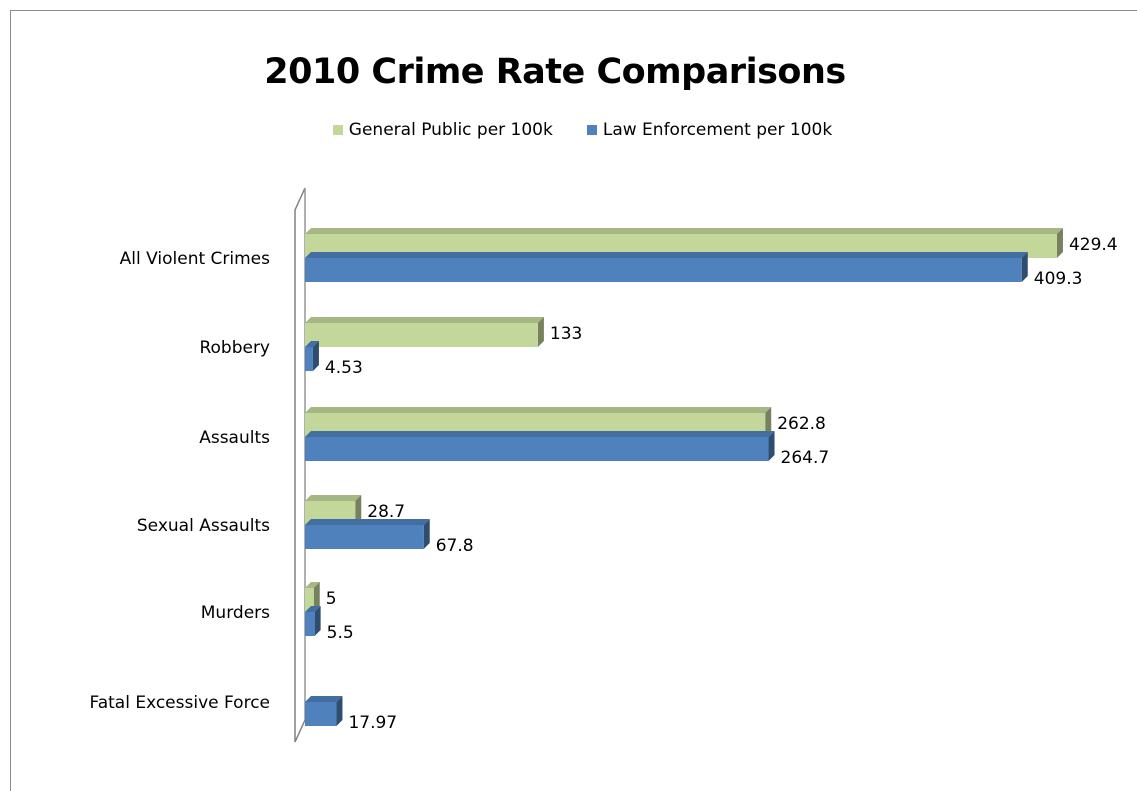 The image size is (1137, 791). I want to click on legend-label-general-public: General Public per 100k, so click(450, 130).